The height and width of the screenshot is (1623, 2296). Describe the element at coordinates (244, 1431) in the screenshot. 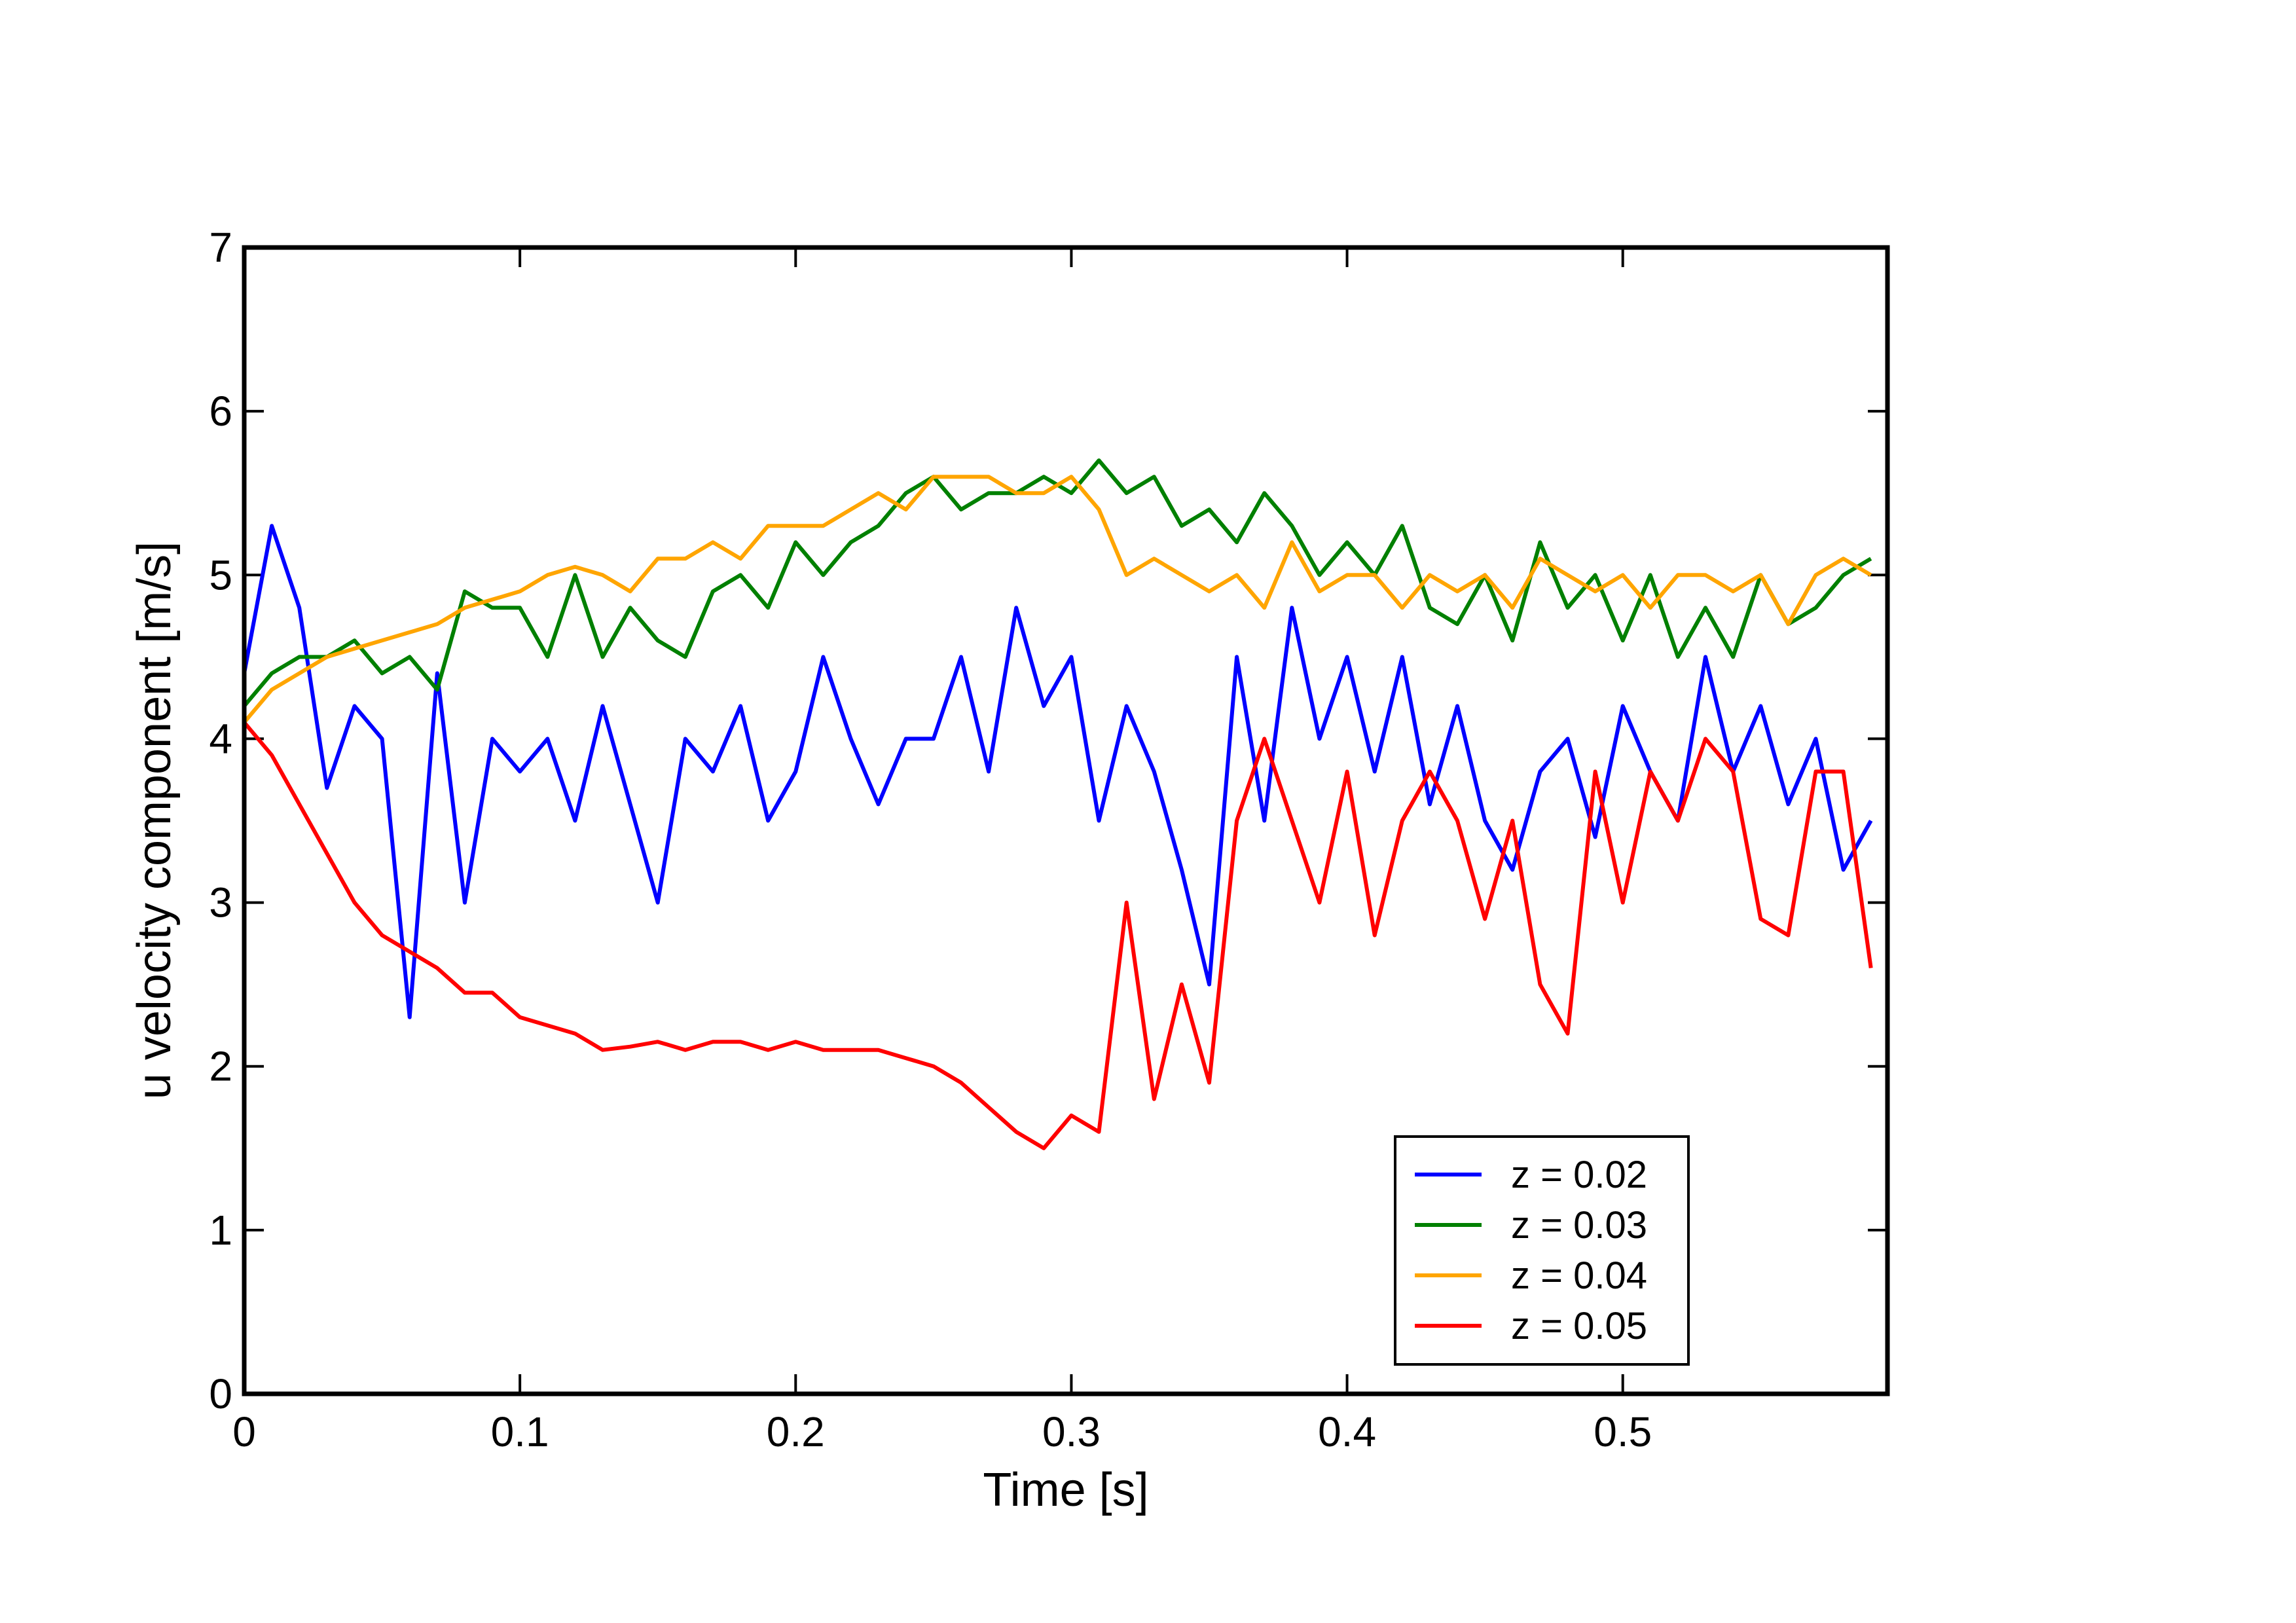

I see `x-tick-label: 0` at that location.